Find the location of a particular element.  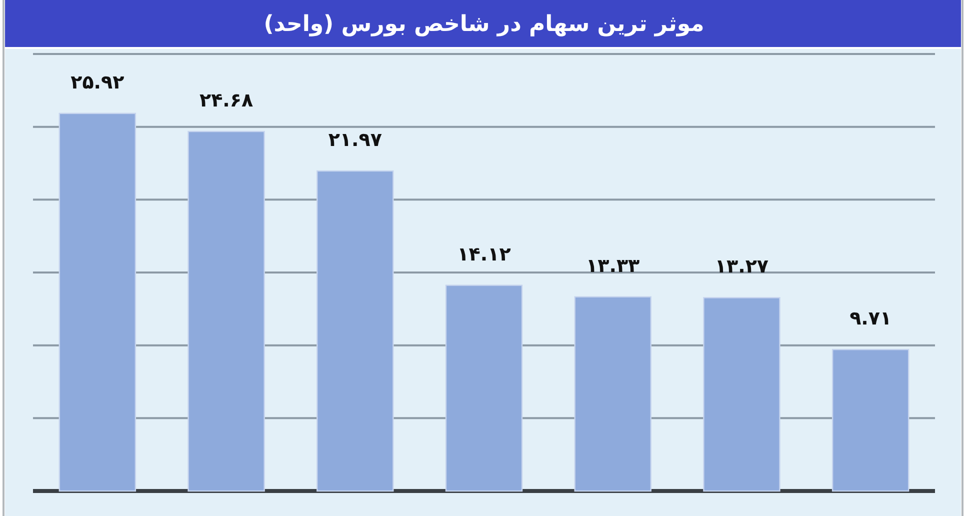

data-label: ۲۱.۹۷ is located at coordinates (355, 139).